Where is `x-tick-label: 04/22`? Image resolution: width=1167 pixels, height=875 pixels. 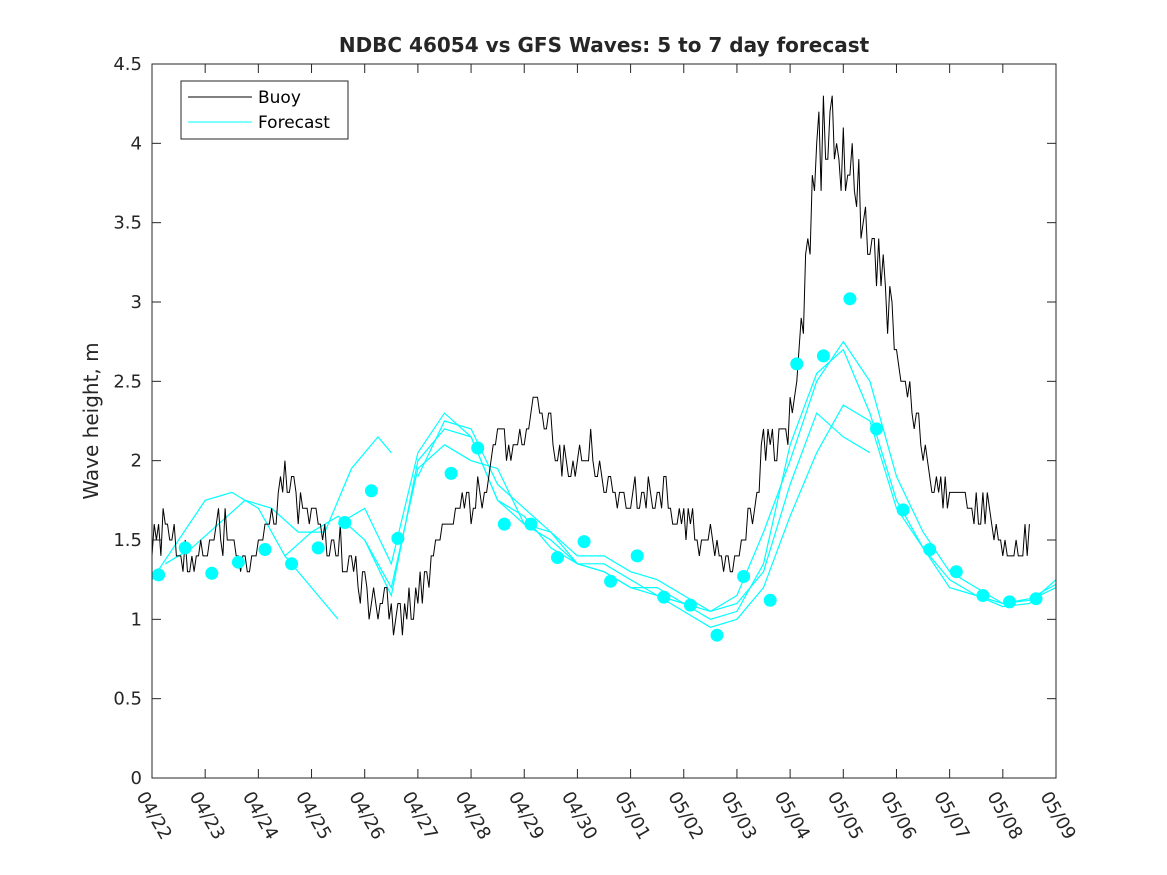
x-tick-label: 04/22 is located at coordinates (154, 815).